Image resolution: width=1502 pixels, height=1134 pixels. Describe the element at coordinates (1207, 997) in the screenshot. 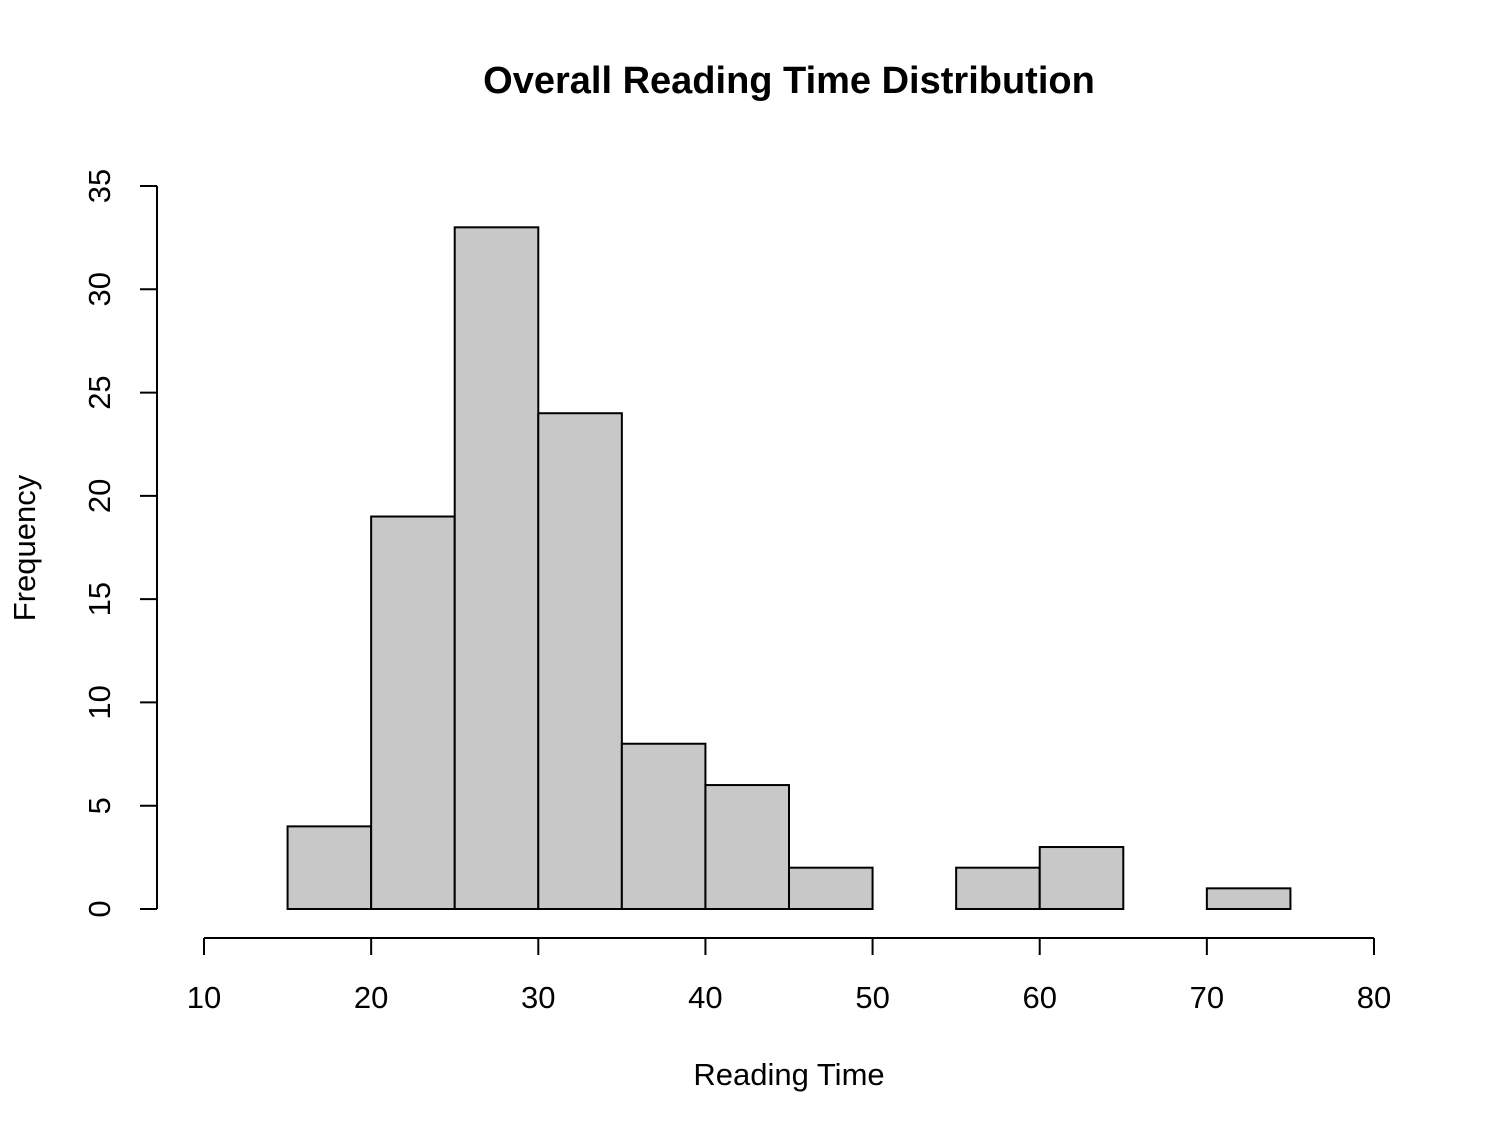

I see `x-tick-label: 70` at that location.